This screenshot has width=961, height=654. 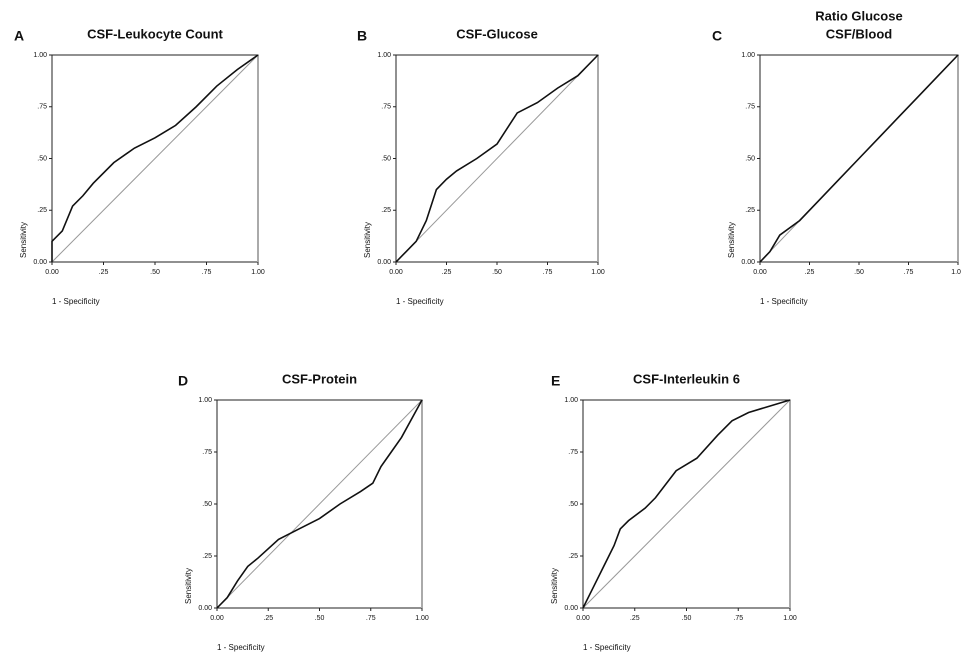 What do you see at coordinates (717, 36) in the screenshot?
I see `panel-letter: C` at bounding box center [717, 36].